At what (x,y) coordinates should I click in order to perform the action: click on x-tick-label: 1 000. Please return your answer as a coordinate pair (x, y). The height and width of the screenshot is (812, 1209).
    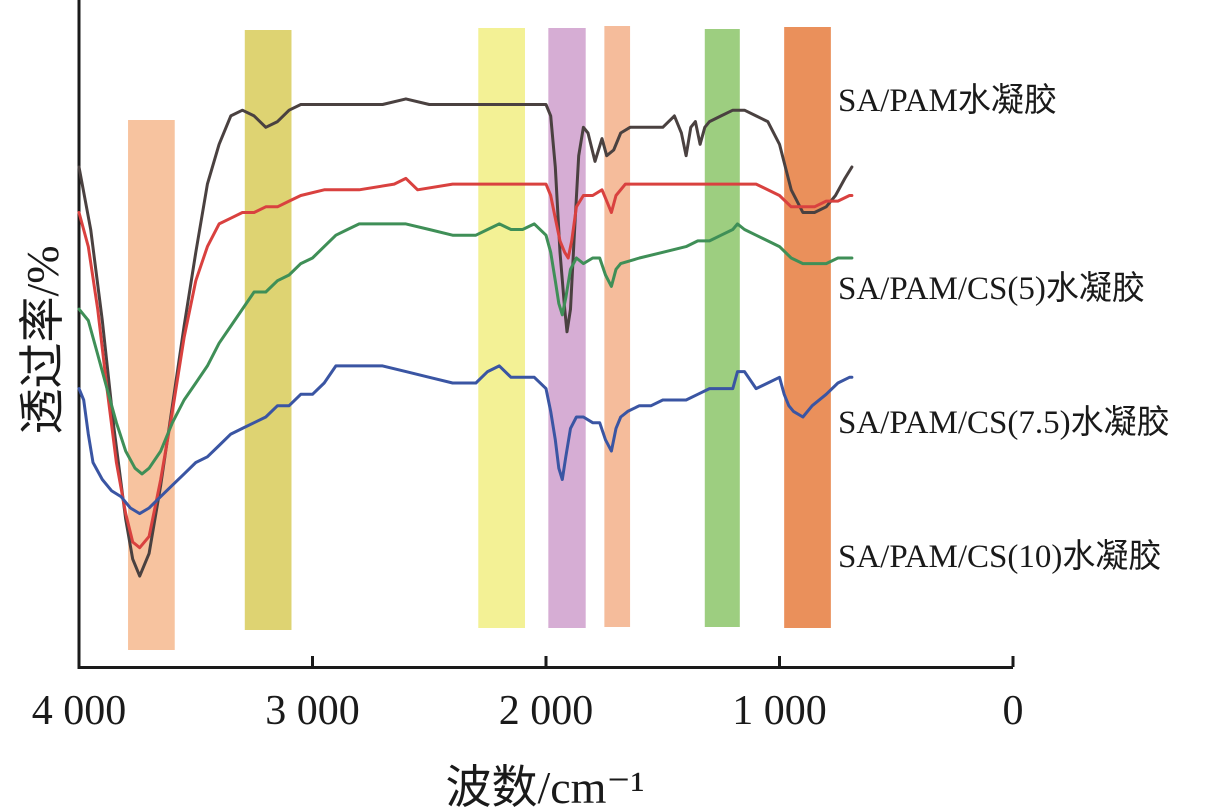
    Looking at the image, I should click on (779, 711).